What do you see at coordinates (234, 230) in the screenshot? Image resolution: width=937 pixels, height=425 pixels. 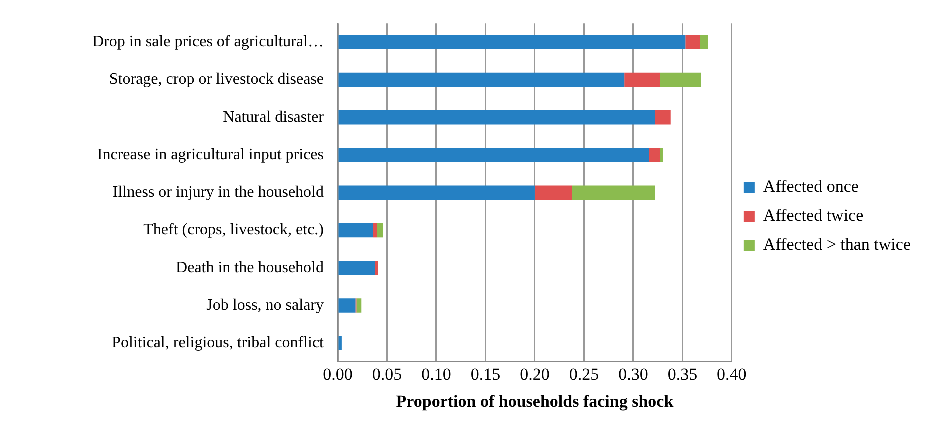 I see `y-tick-label: Theft (crops, livestock, etc.)` at bounding box center [234, 230].